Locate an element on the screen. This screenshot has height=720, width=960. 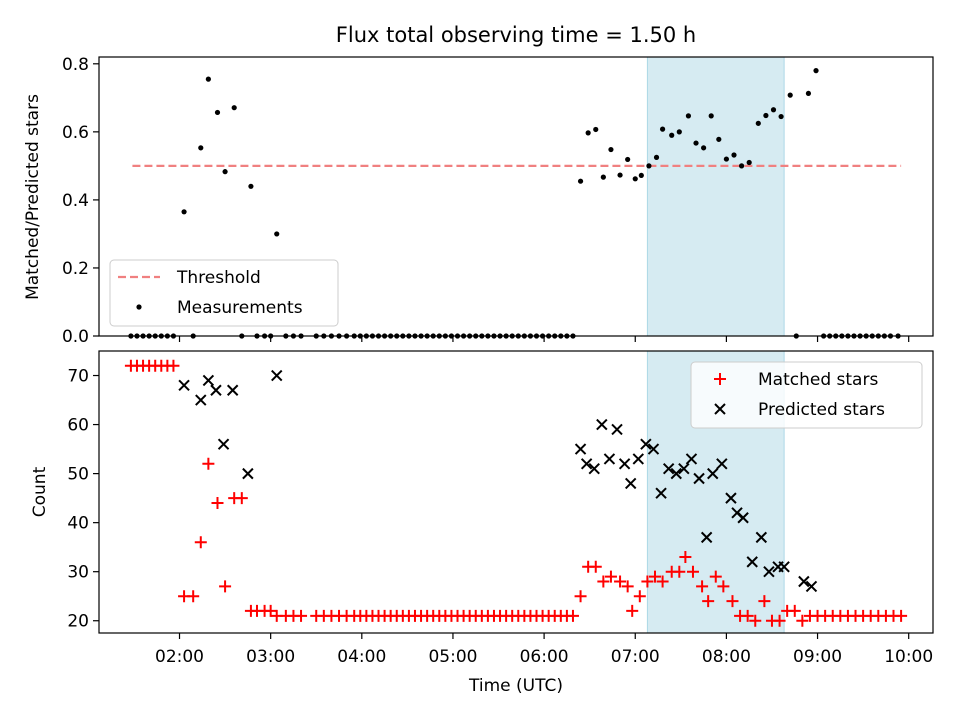
bottom-xtick-label: 03:00 is located at coordinates (270, 657).